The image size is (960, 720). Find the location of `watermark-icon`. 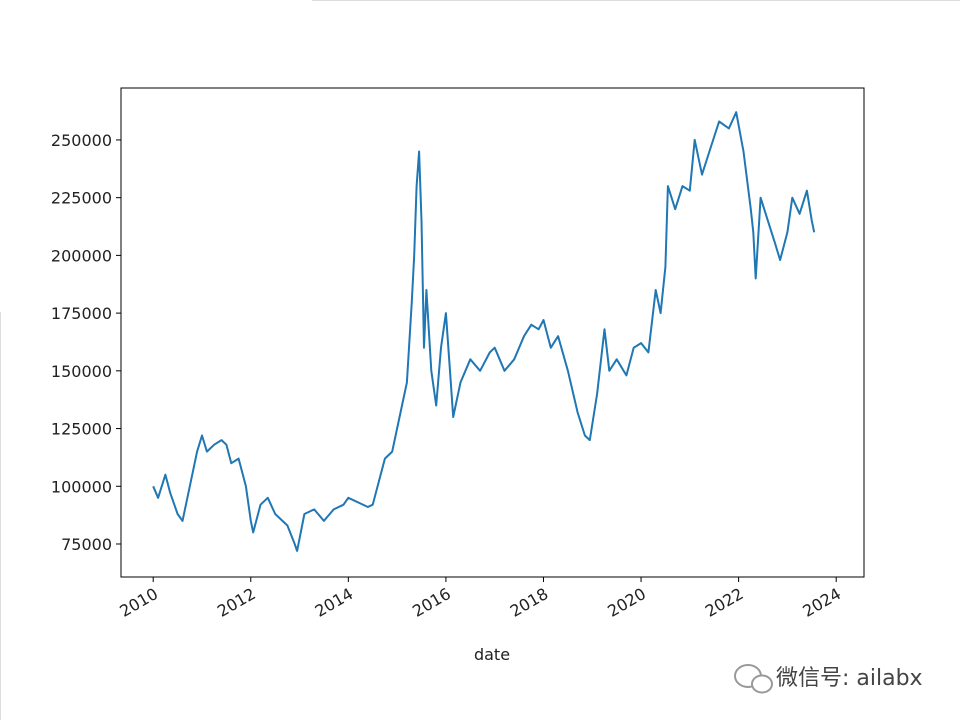

watermark-icon is located at coordinates (753, 679).